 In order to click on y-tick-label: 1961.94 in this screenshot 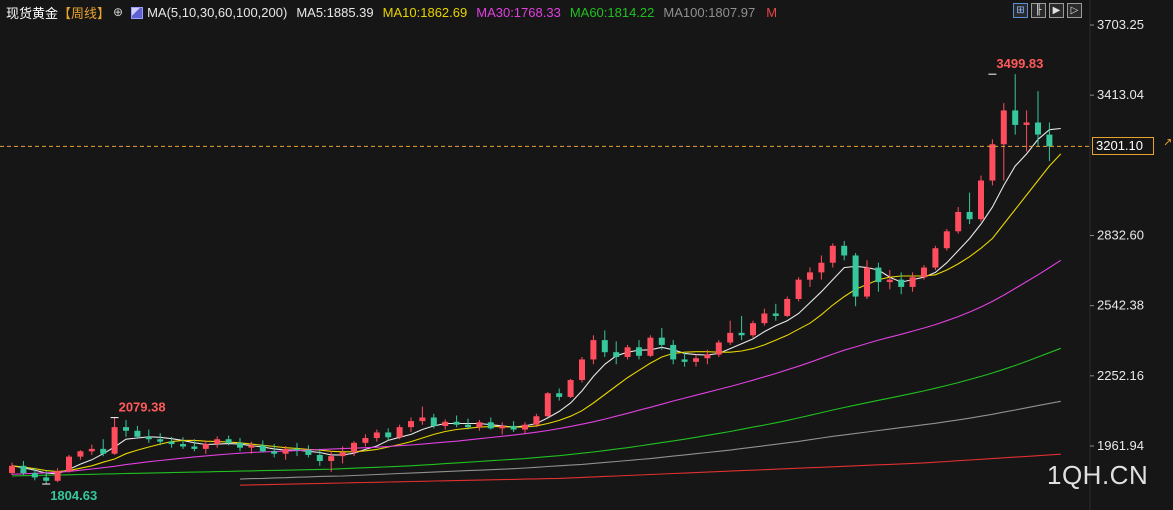, I will do `click(1120, 445)`.